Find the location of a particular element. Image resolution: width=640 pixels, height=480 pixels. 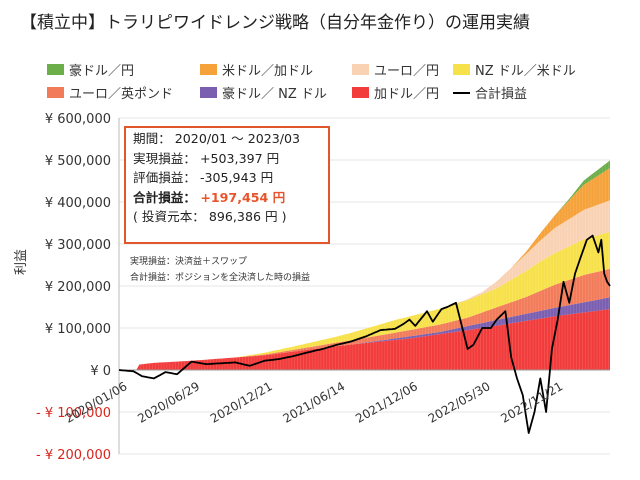

y-tick-label: - ¥ 100,000 is located at coordinates (73, 413).